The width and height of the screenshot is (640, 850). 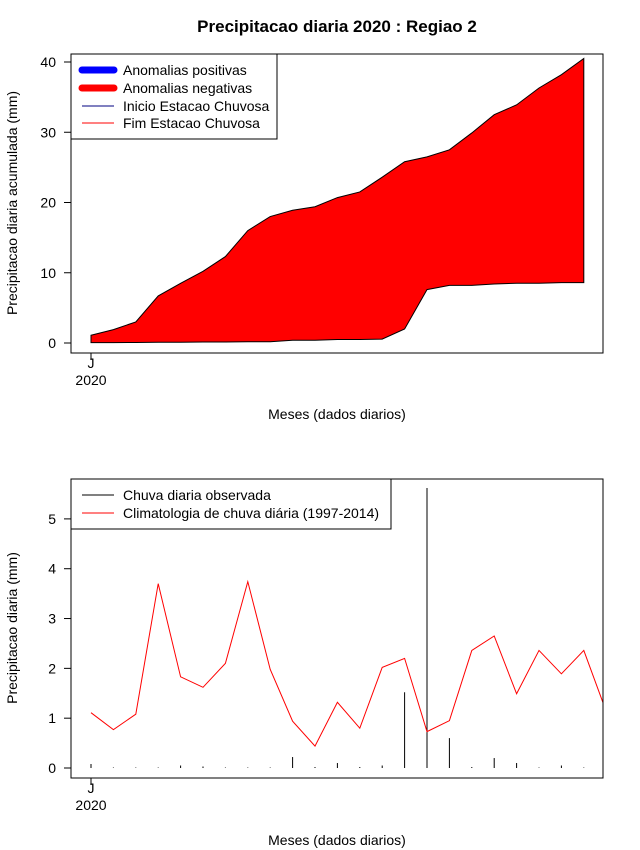 I want to click on bottom-x-axis: J 2020, so click(x=91, y=795).